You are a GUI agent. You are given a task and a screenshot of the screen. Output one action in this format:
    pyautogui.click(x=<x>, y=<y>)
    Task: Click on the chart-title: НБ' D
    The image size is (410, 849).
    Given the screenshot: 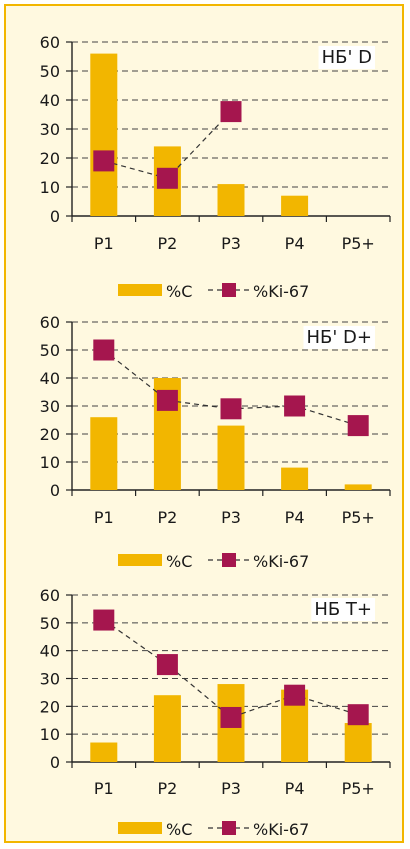 What is the action you would take?
    pyautogui.click(x=347, y=57)
    